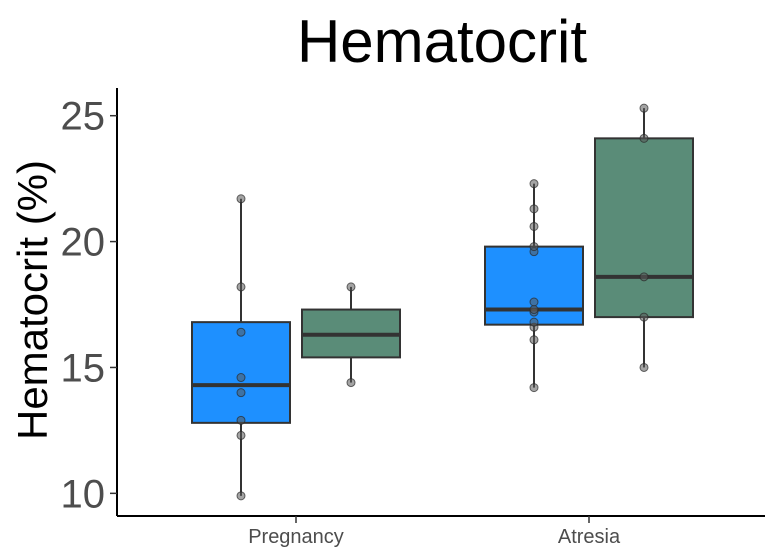 The image size is (778, 559). I want to click on y-ticks: 10 15 20 25, so click(89, 305).